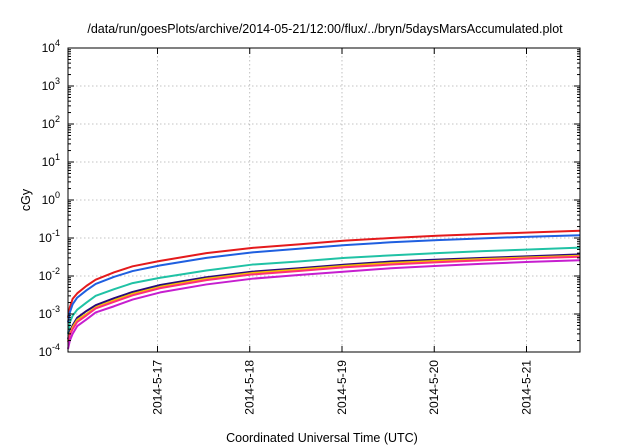  I want to click on y-tick-label: 10², so click(51, 122).